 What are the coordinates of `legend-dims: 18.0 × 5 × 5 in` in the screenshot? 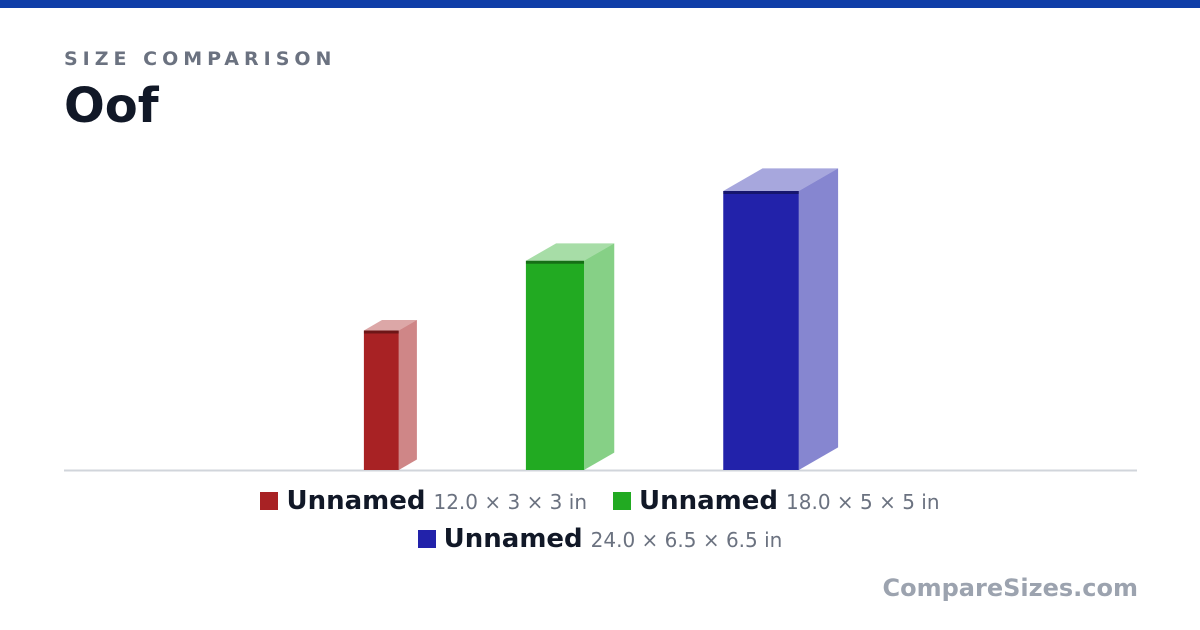 It's located at (863, 502).